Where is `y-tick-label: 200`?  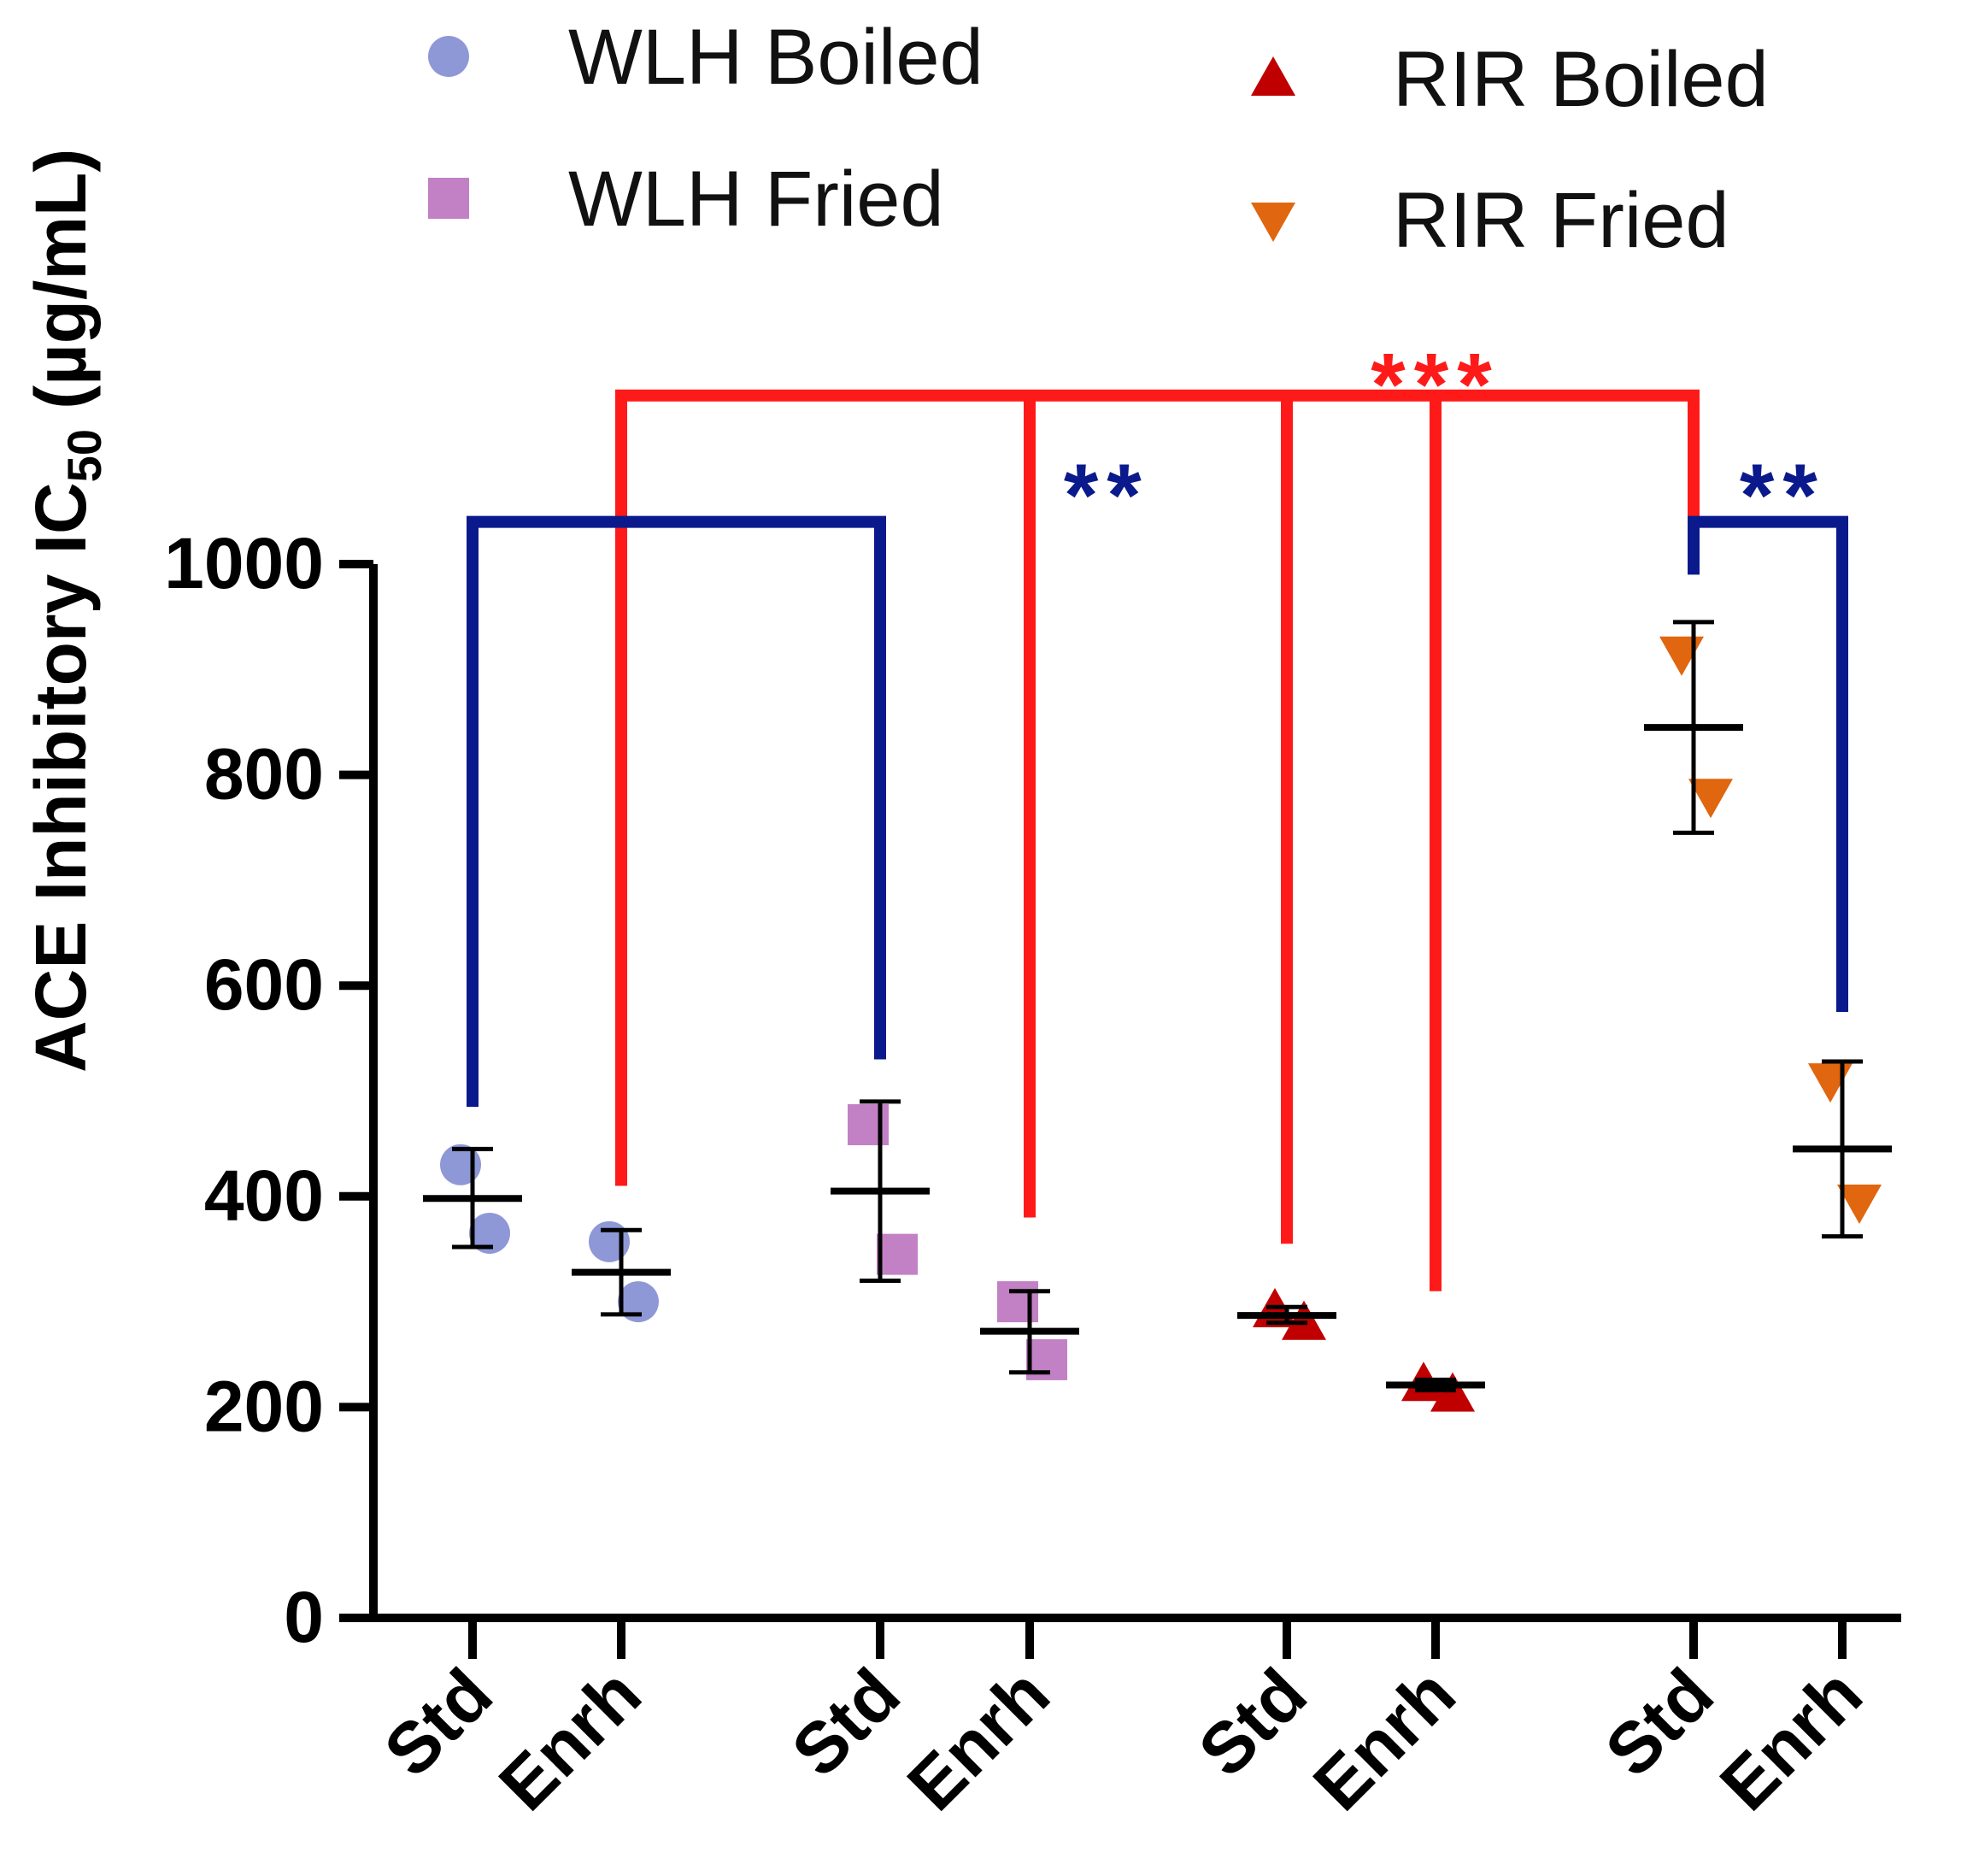
y-tick-label: 200 is located at coordinates (264, 1406).